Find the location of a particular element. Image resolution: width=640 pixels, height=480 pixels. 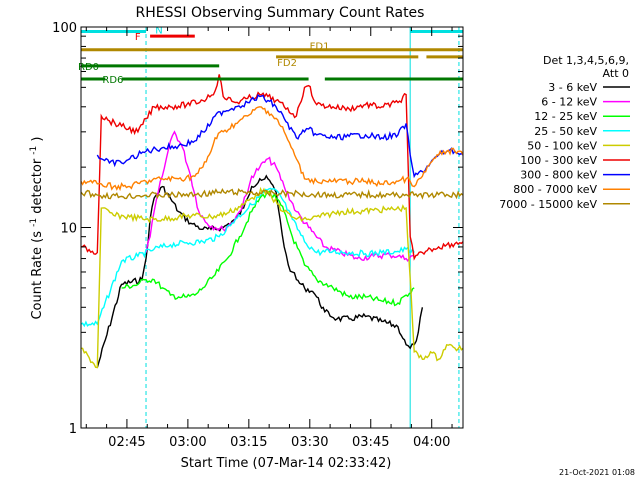

legend-label: 25 - 50 keV is located at coordinates (565, 131).